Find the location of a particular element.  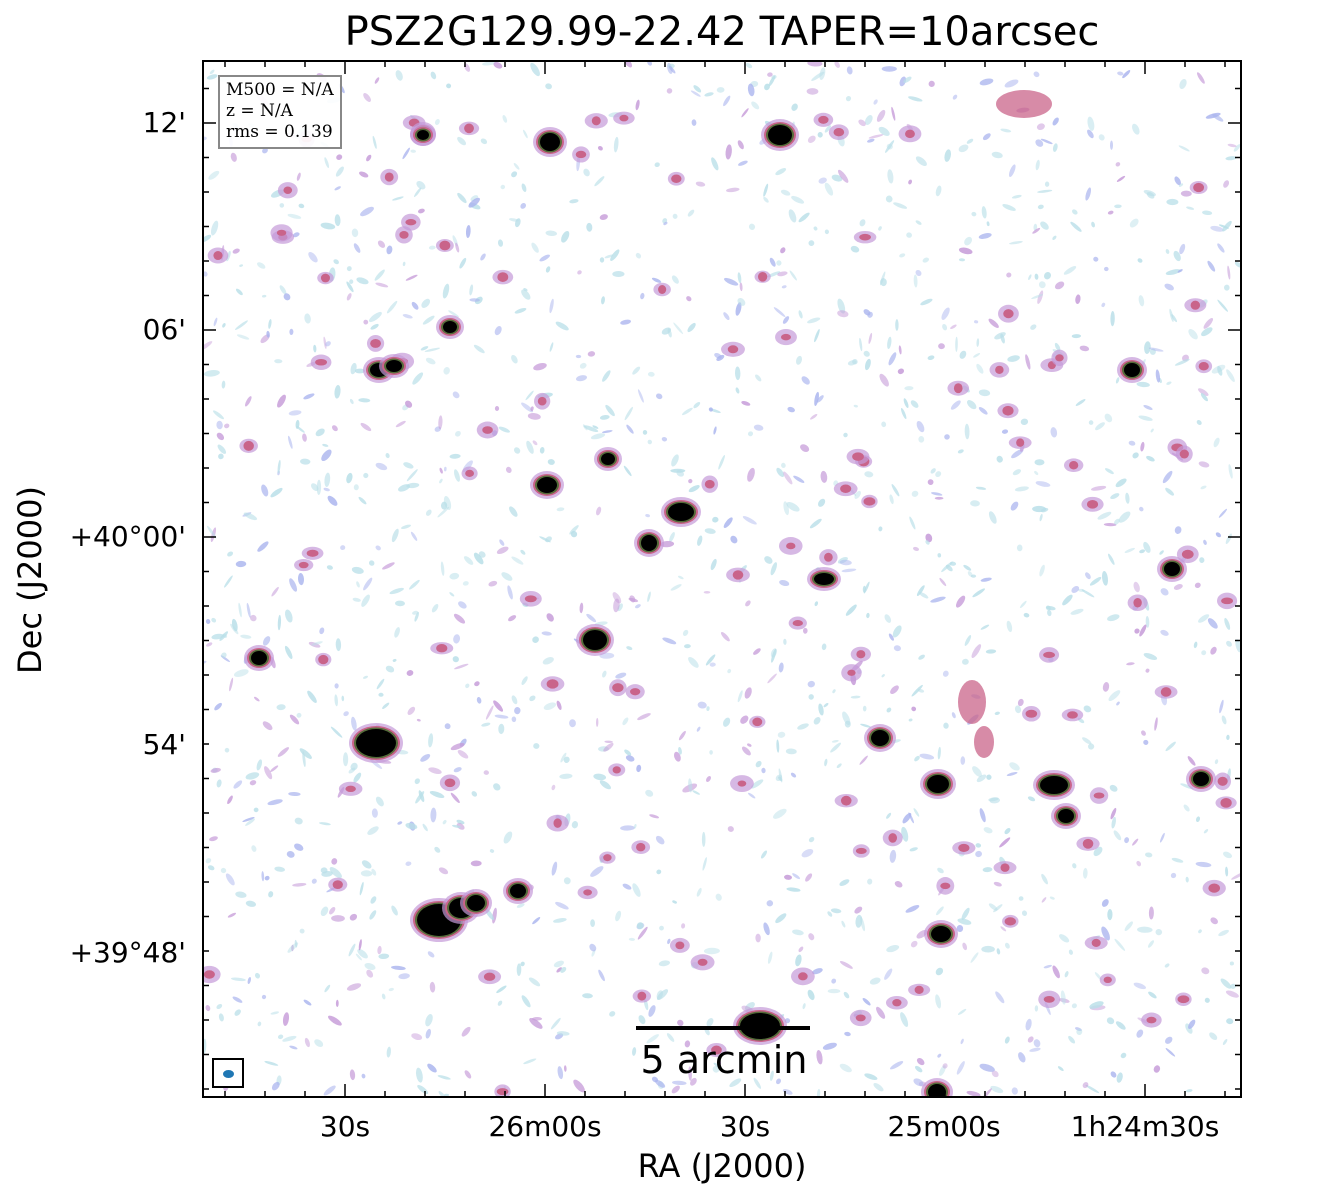

x-tick-label: 25m00s is located at coordinates (944, 1126).